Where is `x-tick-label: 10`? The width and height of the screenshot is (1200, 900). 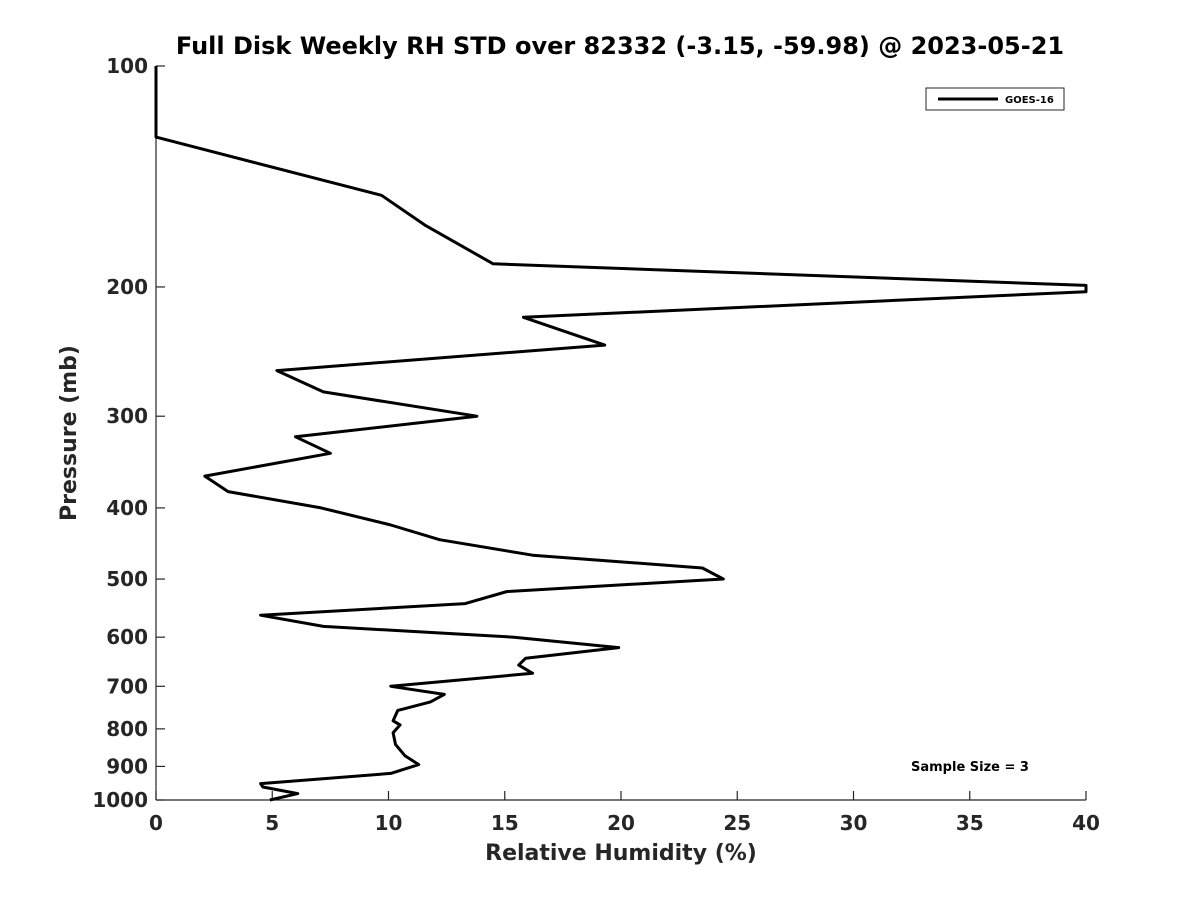
x-tick-label: 10 is located at coordinates (389, 823).